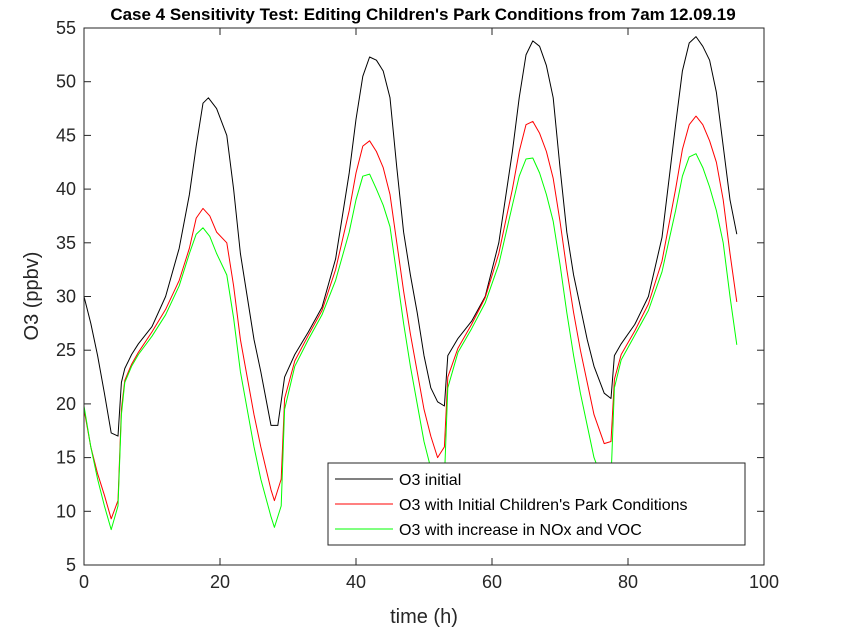 The width and height of the screenshot is (846, 630). Describe the element at coordinates (66, 135) in the screenshot. I see `y-tick-label: 45` at that location.